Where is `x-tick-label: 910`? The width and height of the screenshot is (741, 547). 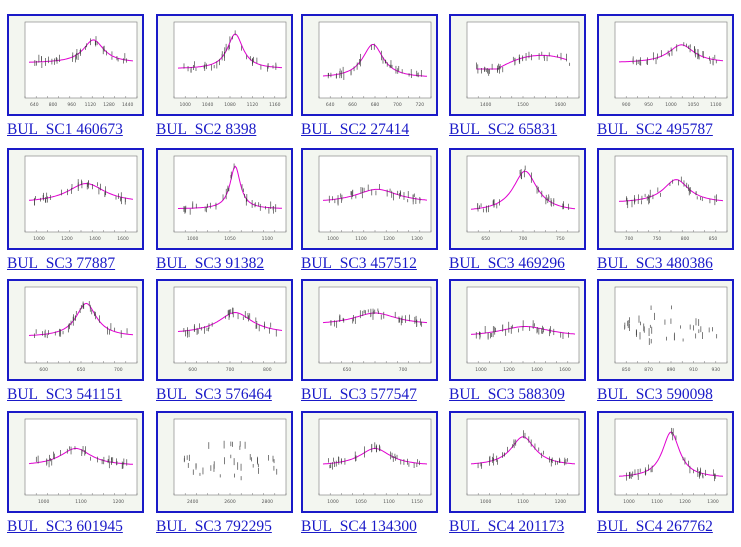 x-tick-label: 910 is located at coordinates (693, 370).